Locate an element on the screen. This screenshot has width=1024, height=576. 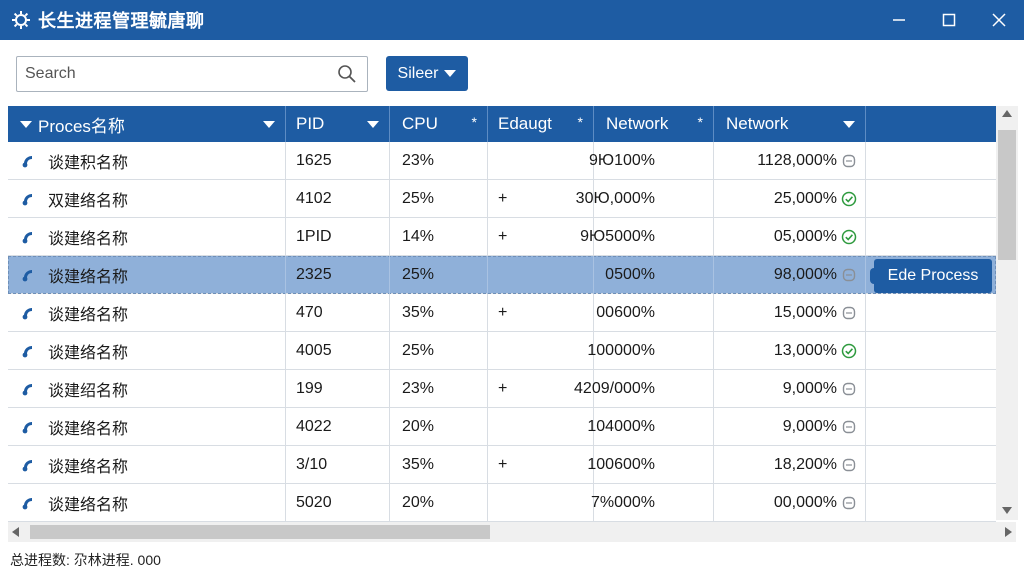
cell-network-2: 05,000% is located at coordinates (790, 237).